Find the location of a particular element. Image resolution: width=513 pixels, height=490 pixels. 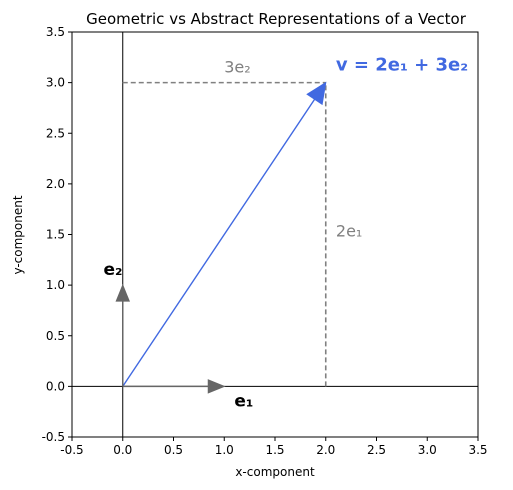

component-2e1-label: 2e₁ is located at coordinates (349, 231).